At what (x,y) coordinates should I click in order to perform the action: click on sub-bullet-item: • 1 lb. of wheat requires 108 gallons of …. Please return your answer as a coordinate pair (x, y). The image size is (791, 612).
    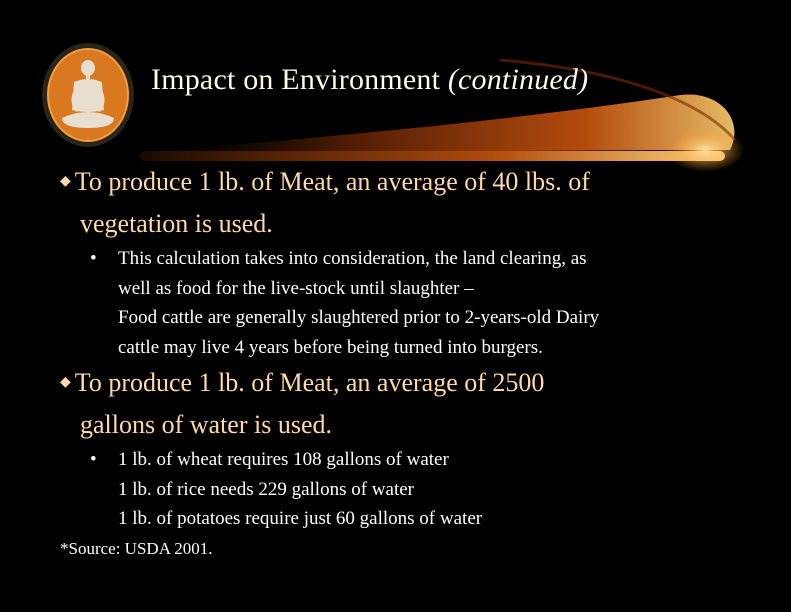
    Looking at the image, I should click on (286, 489).